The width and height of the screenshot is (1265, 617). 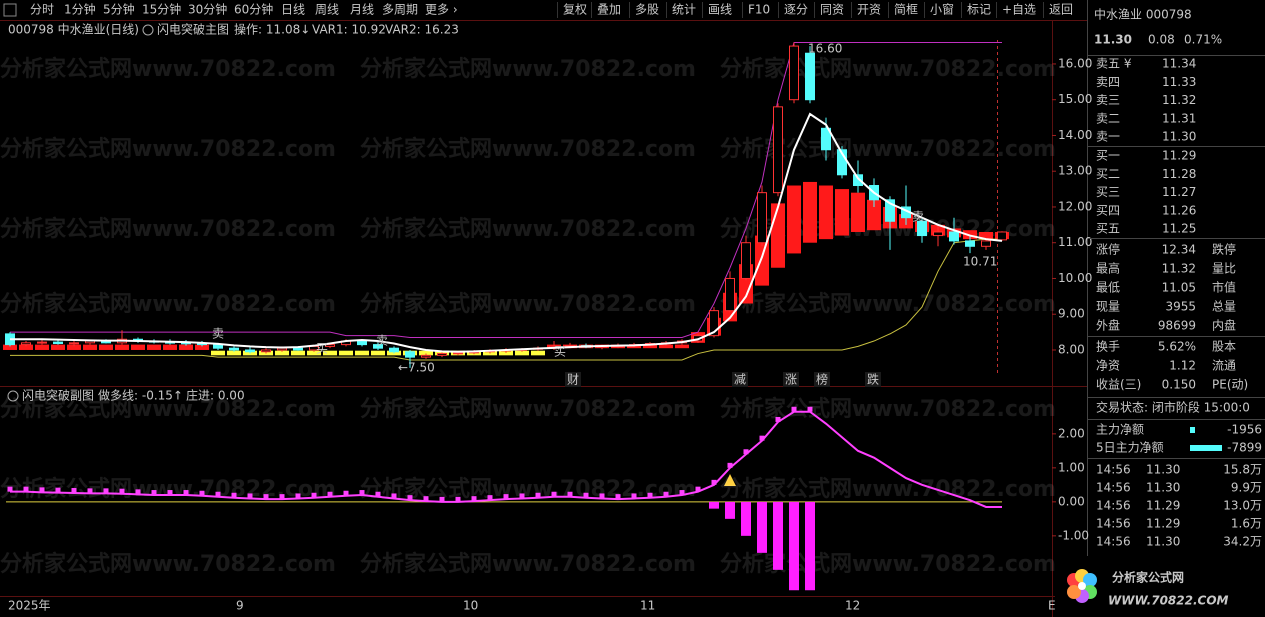 What do you see at coordinates (647, 10) in the screenshot?
I see `toolbar-button: 多股` at bounding box center [647, 10].